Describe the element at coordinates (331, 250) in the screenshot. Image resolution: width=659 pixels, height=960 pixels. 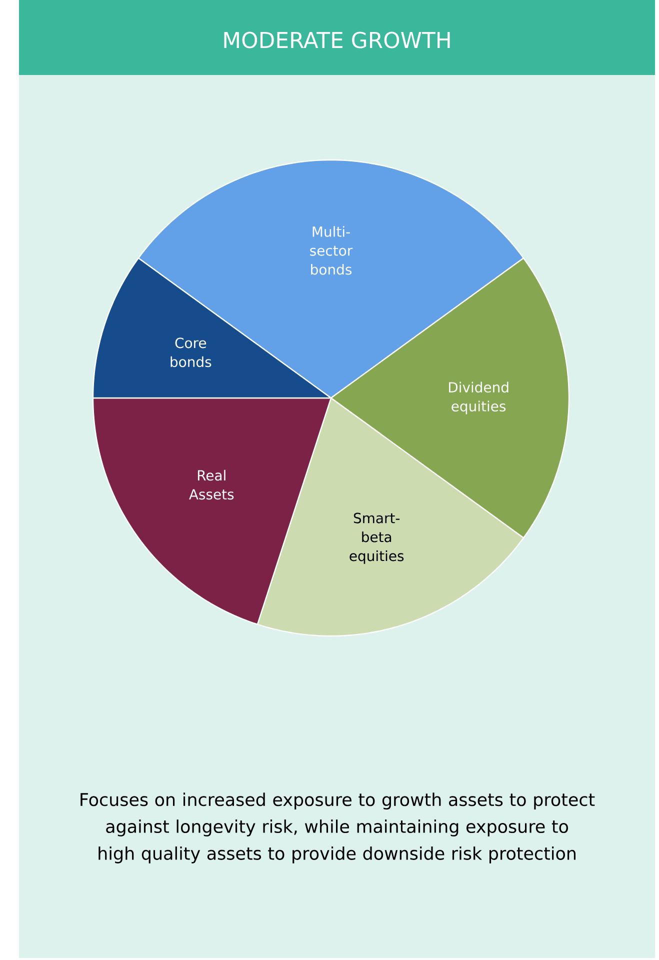
I see `slice-label: Multi-sector bonds` at that location.